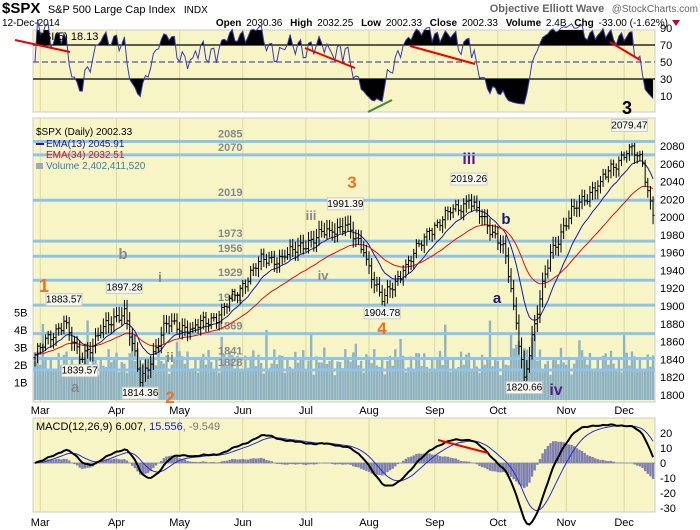 Image resolution: width=700 pixels, height=530 pixels. What do you see at coordinates (116, 523) in the screenshot?
I see `x-tick-label: Apr` at bounding box center [116, 523].